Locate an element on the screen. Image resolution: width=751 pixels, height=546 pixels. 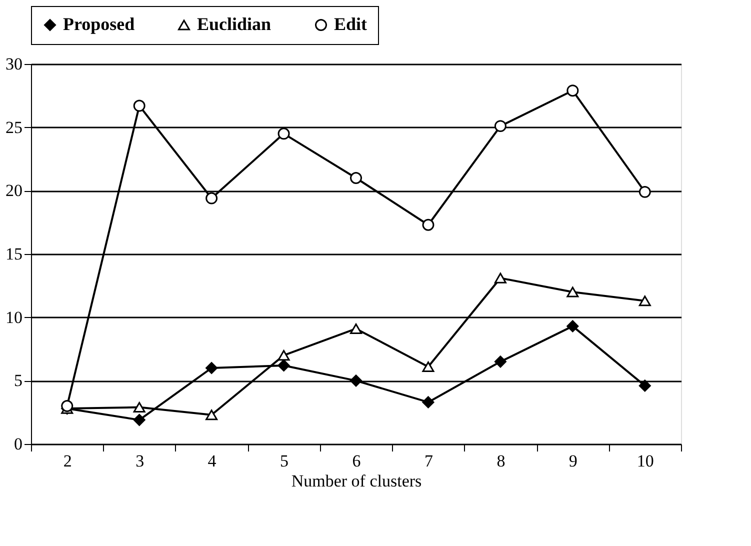
x-tick-label: 8 is located at coordinates (501, 461).